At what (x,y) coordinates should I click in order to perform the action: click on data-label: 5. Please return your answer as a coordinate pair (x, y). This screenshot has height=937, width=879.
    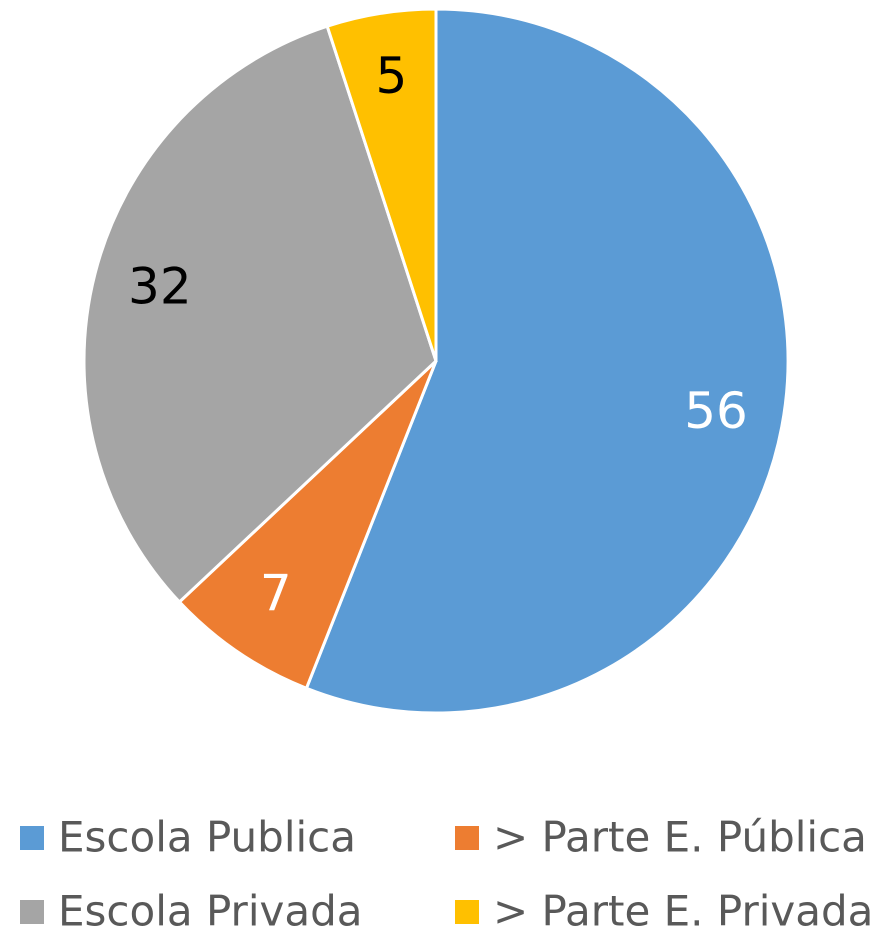
    Looking at the image, I should click on (391, 76).